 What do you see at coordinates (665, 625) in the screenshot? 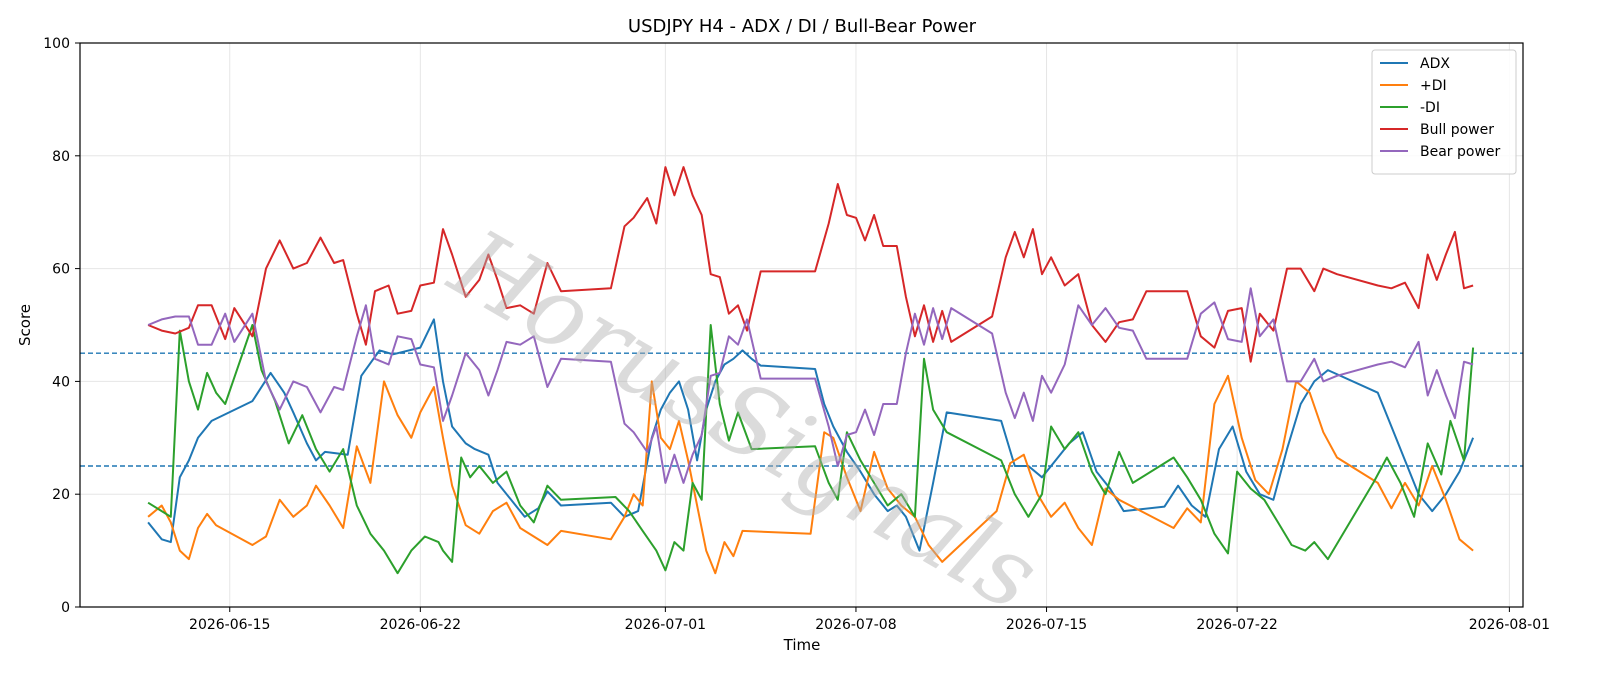
I see `x-tick-label: 2026-07-01` at bounding box center [665, 625].